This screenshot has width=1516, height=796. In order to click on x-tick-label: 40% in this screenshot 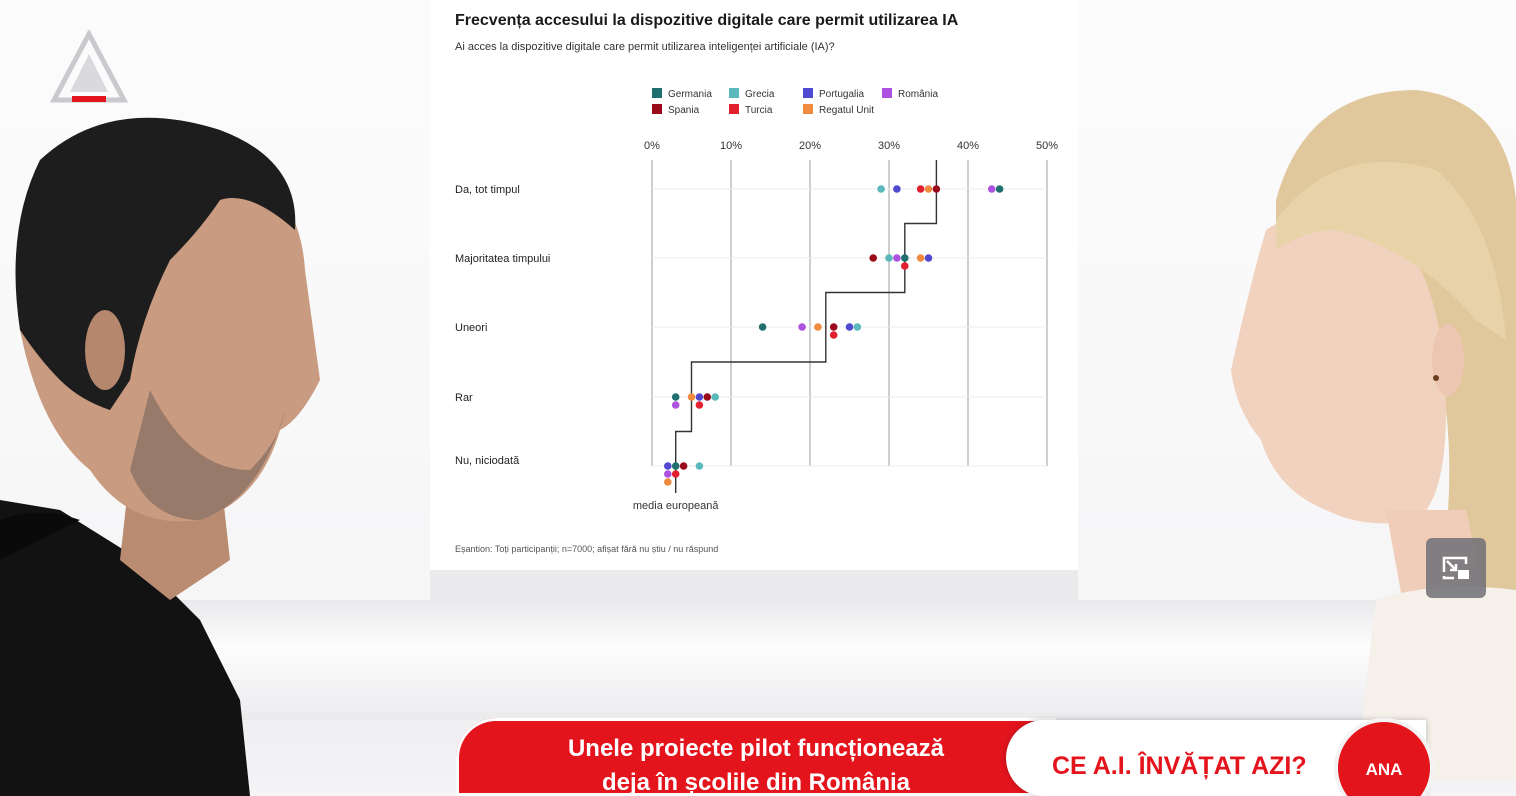, I will do `click(968, 146)`.